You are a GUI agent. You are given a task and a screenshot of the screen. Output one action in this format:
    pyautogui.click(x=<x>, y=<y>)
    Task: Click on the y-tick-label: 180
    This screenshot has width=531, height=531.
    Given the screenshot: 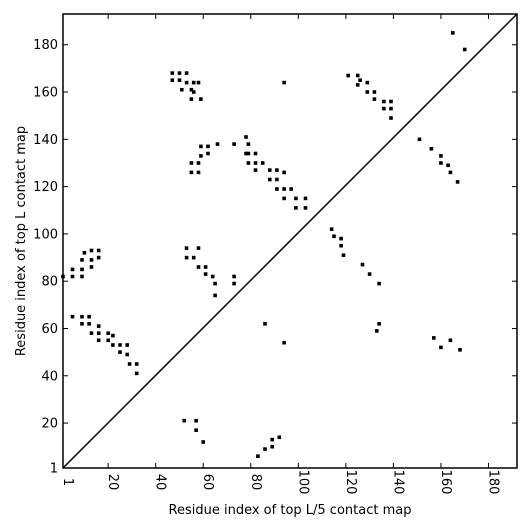 What is the action you would take?
    pyautogui.click(x=45, y=45)
    